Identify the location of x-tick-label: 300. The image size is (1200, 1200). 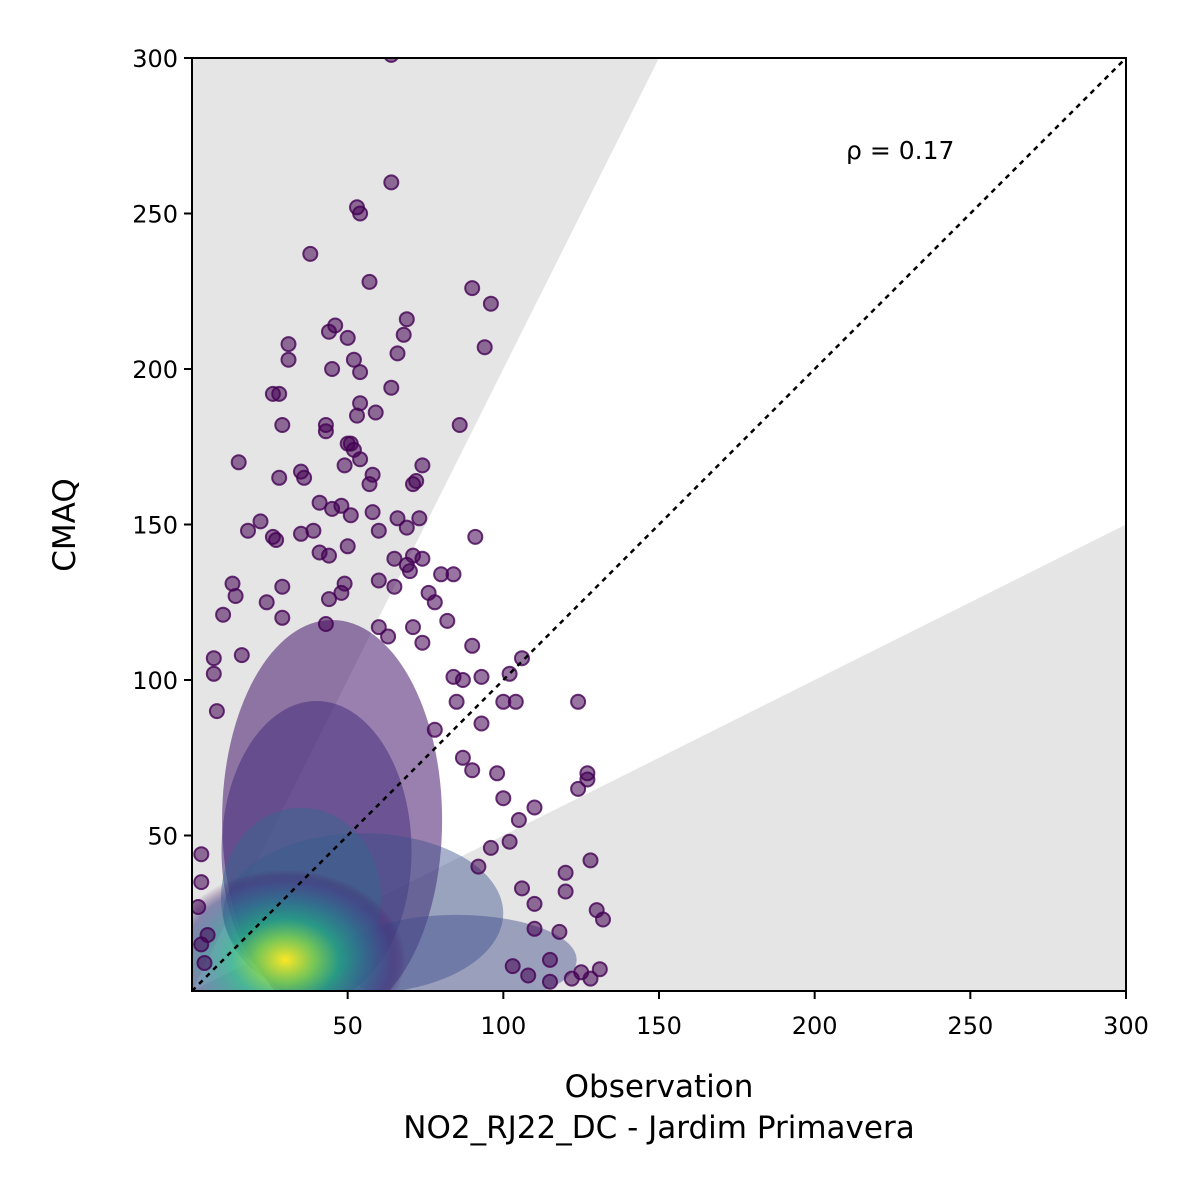
(1126, 1026).